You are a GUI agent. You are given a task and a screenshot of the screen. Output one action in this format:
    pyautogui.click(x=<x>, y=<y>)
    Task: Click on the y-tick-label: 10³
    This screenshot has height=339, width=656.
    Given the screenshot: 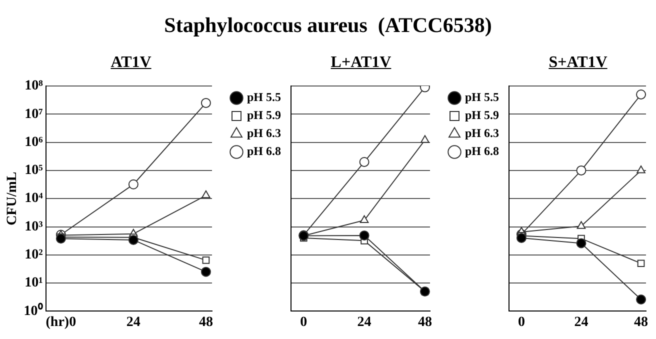 What is the action you would take?
    pyautogui.click(x=33, y=226)
    